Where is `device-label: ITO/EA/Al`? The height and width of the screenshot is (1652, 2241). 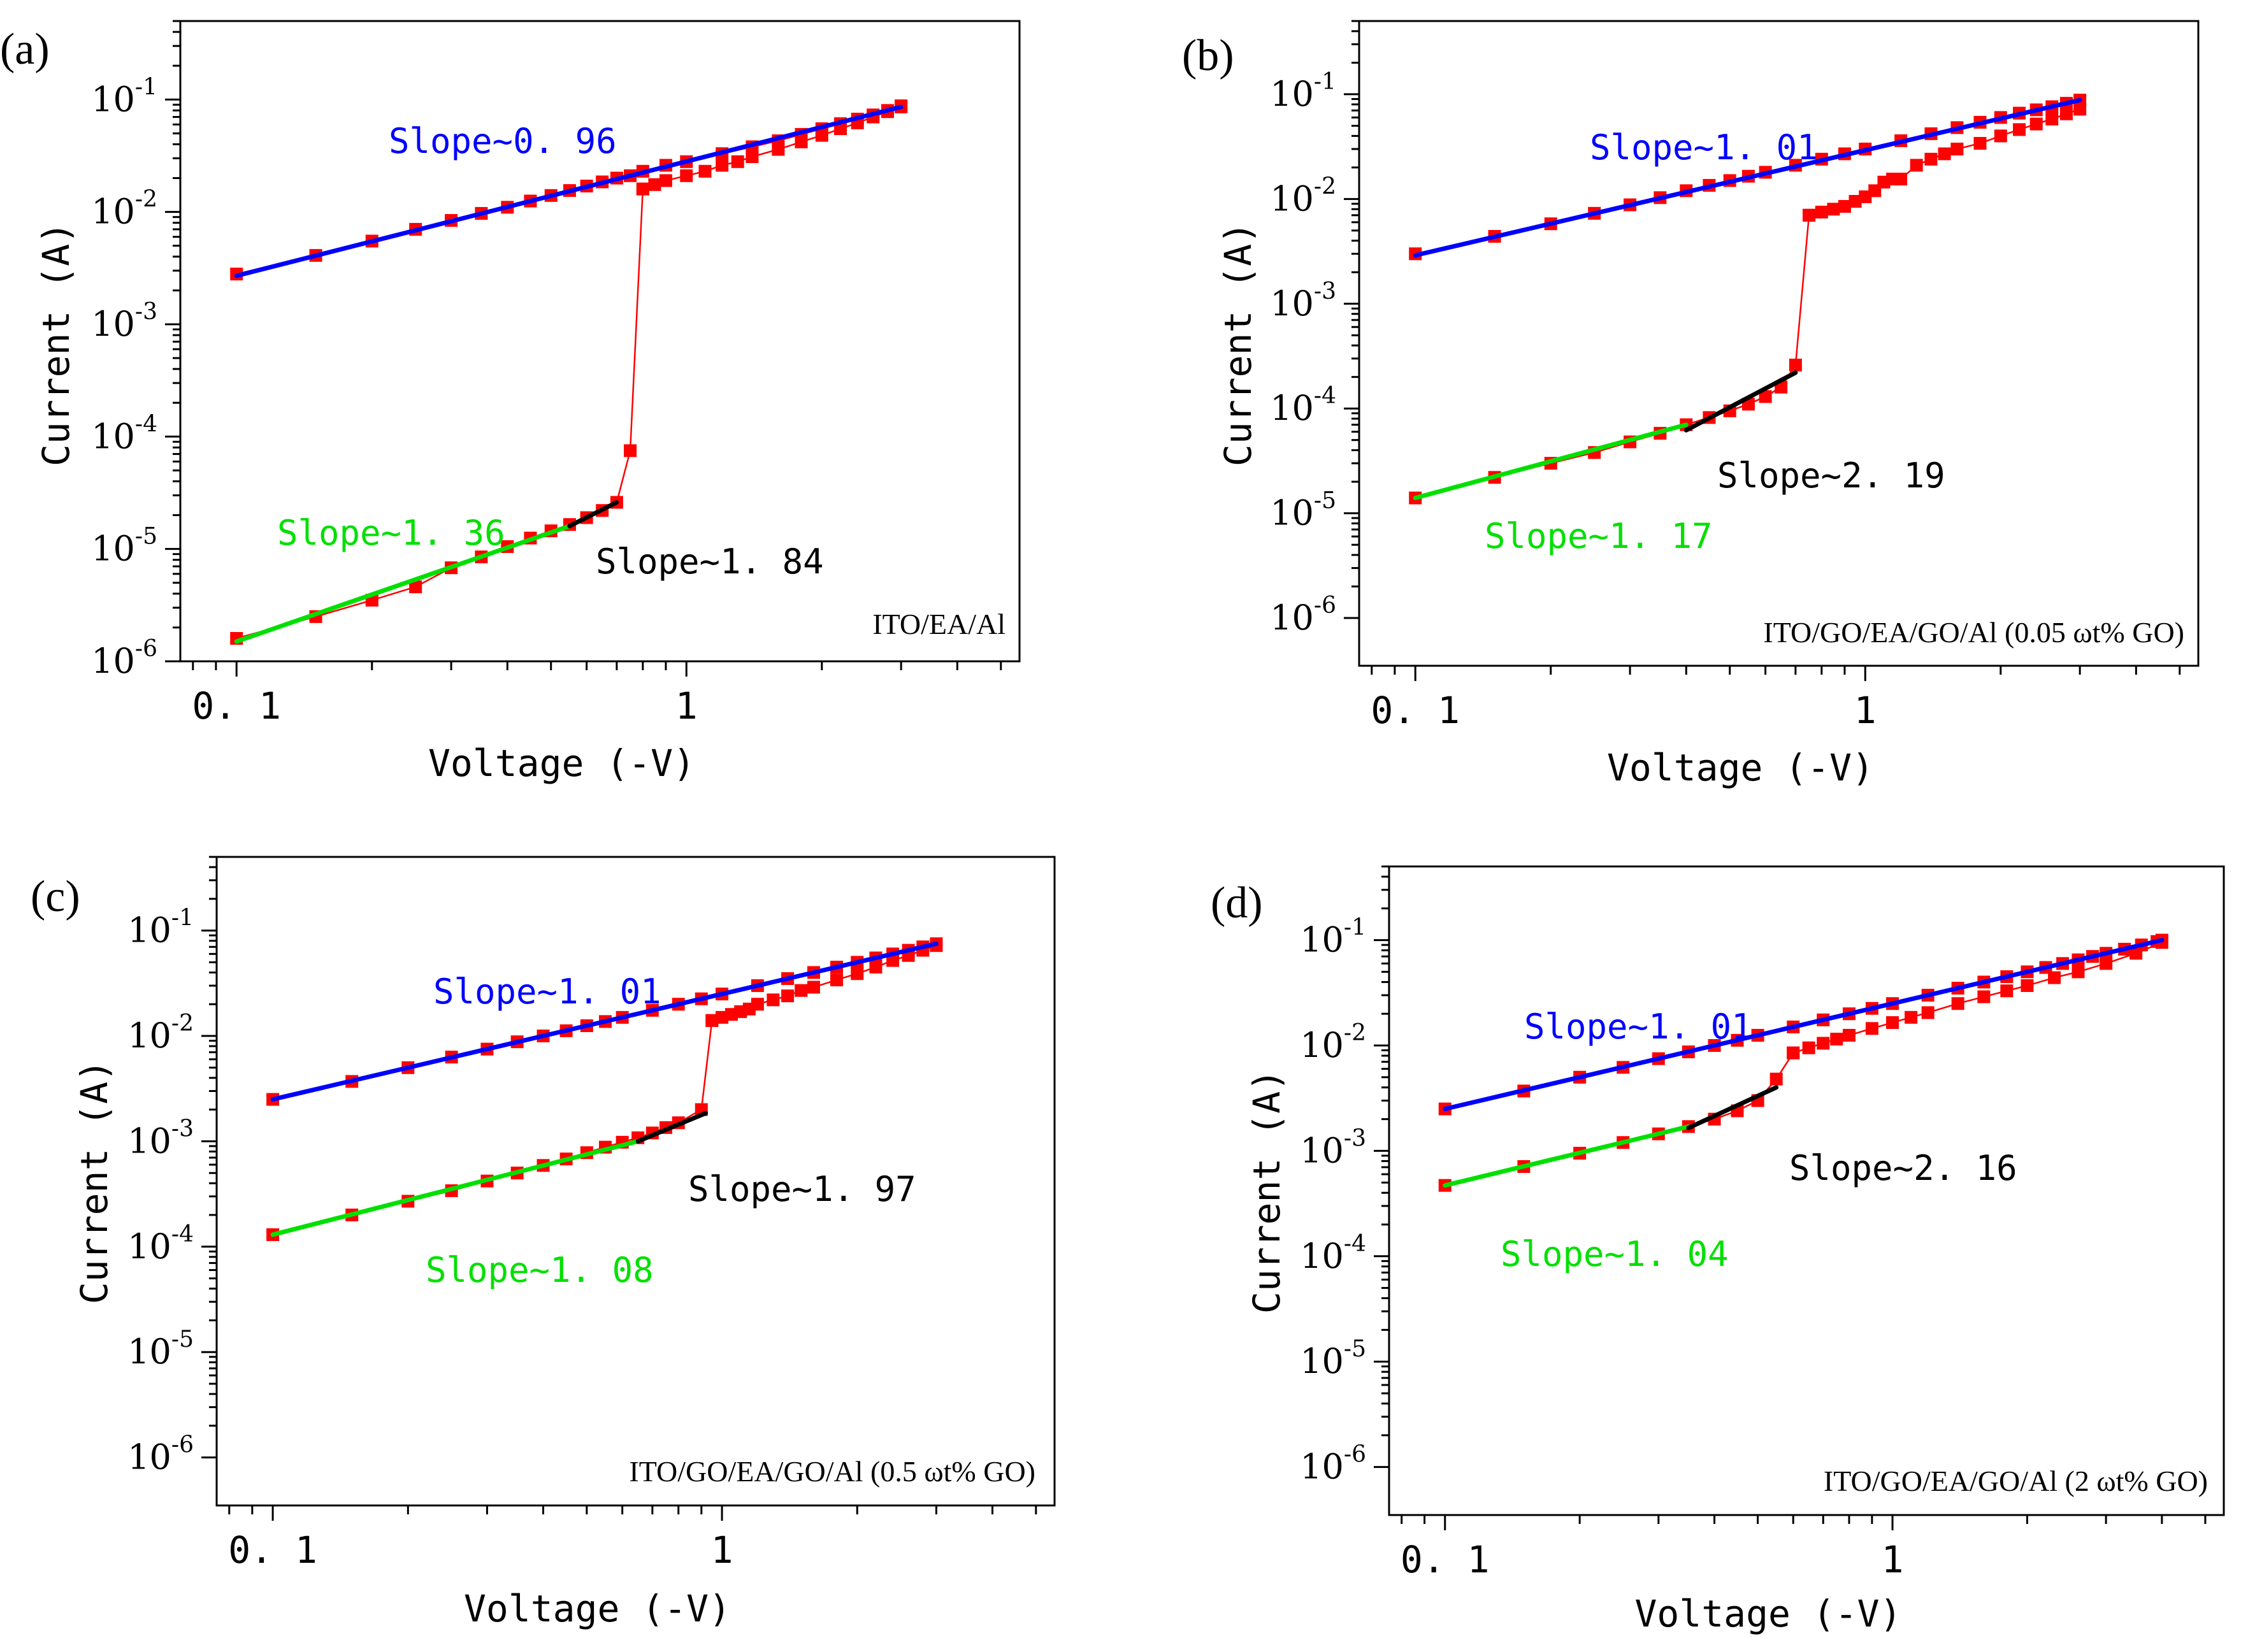
device-label: ITO/EA/Al is located at coordinates (938, 624).